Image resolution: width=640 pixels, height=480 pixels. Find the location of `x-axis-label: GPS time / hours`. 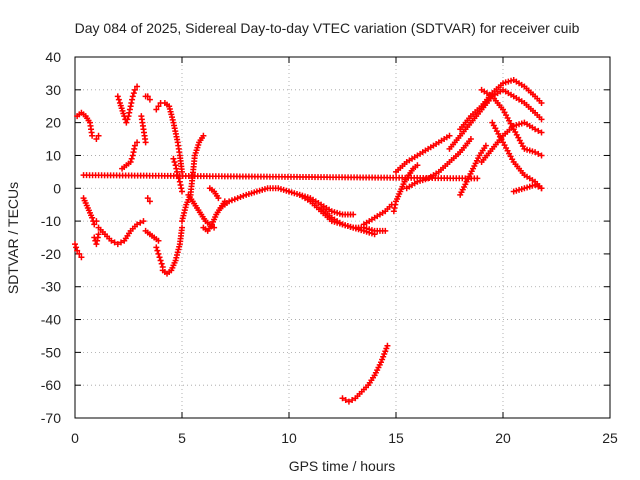

x-axis-label: GPS time / hours is located at coordinates (342, 466).